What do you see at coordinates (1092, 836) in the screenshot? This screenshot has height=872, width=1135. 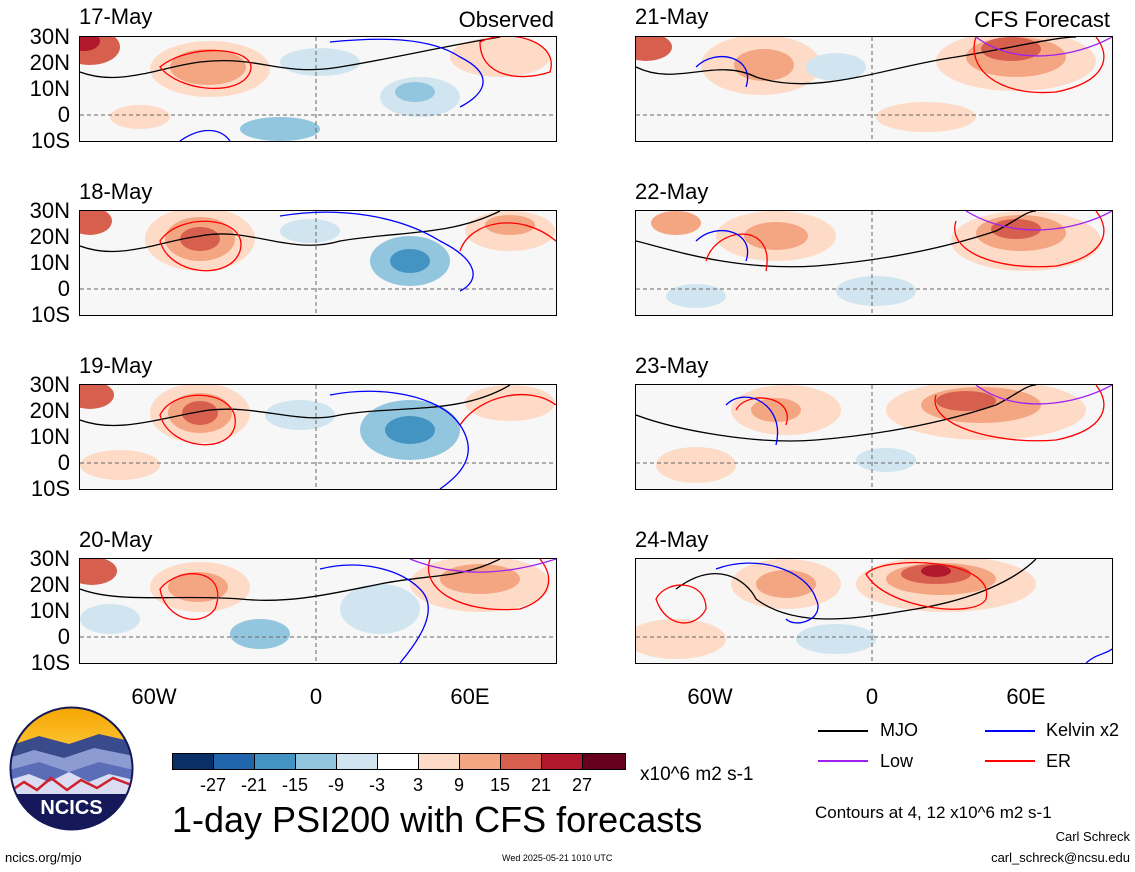 I see `footer-author: Carl Schreck` at bounding box center [1092, 836].